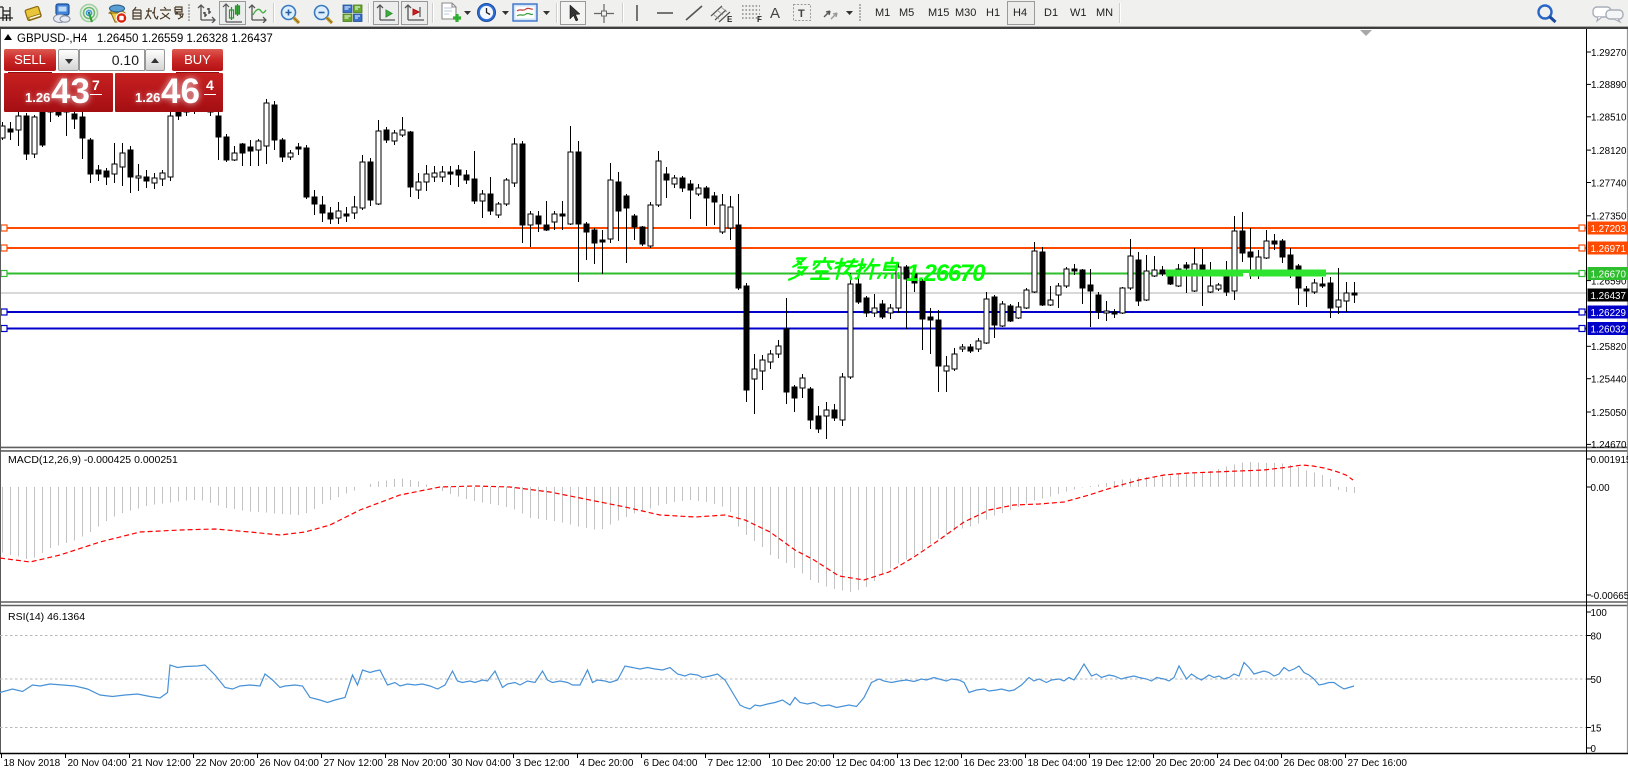 The image size is (1628, 771). Describe the element at coordinates (1594, 749) in the screenshot. I see `svg-text: 0` at that location.